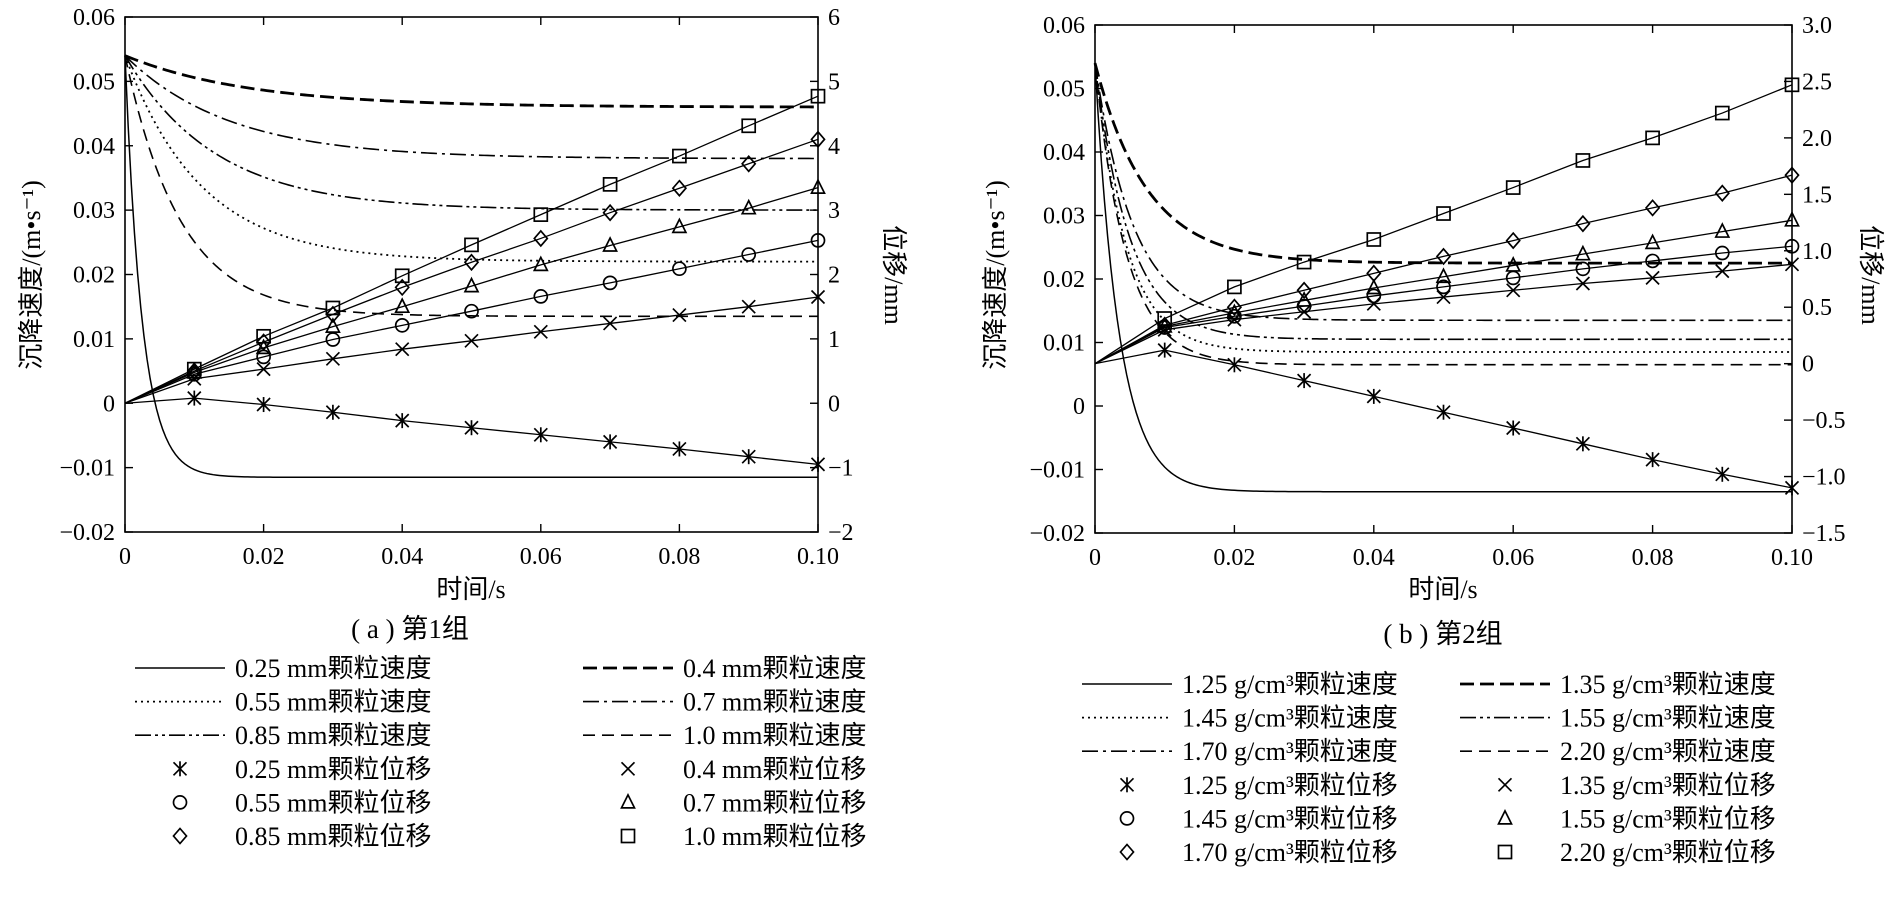 Image resolution: width=1887 pixels, height=912 pixels. I want to click on y-right-tick-label: −1.0, so click(1824, 478).